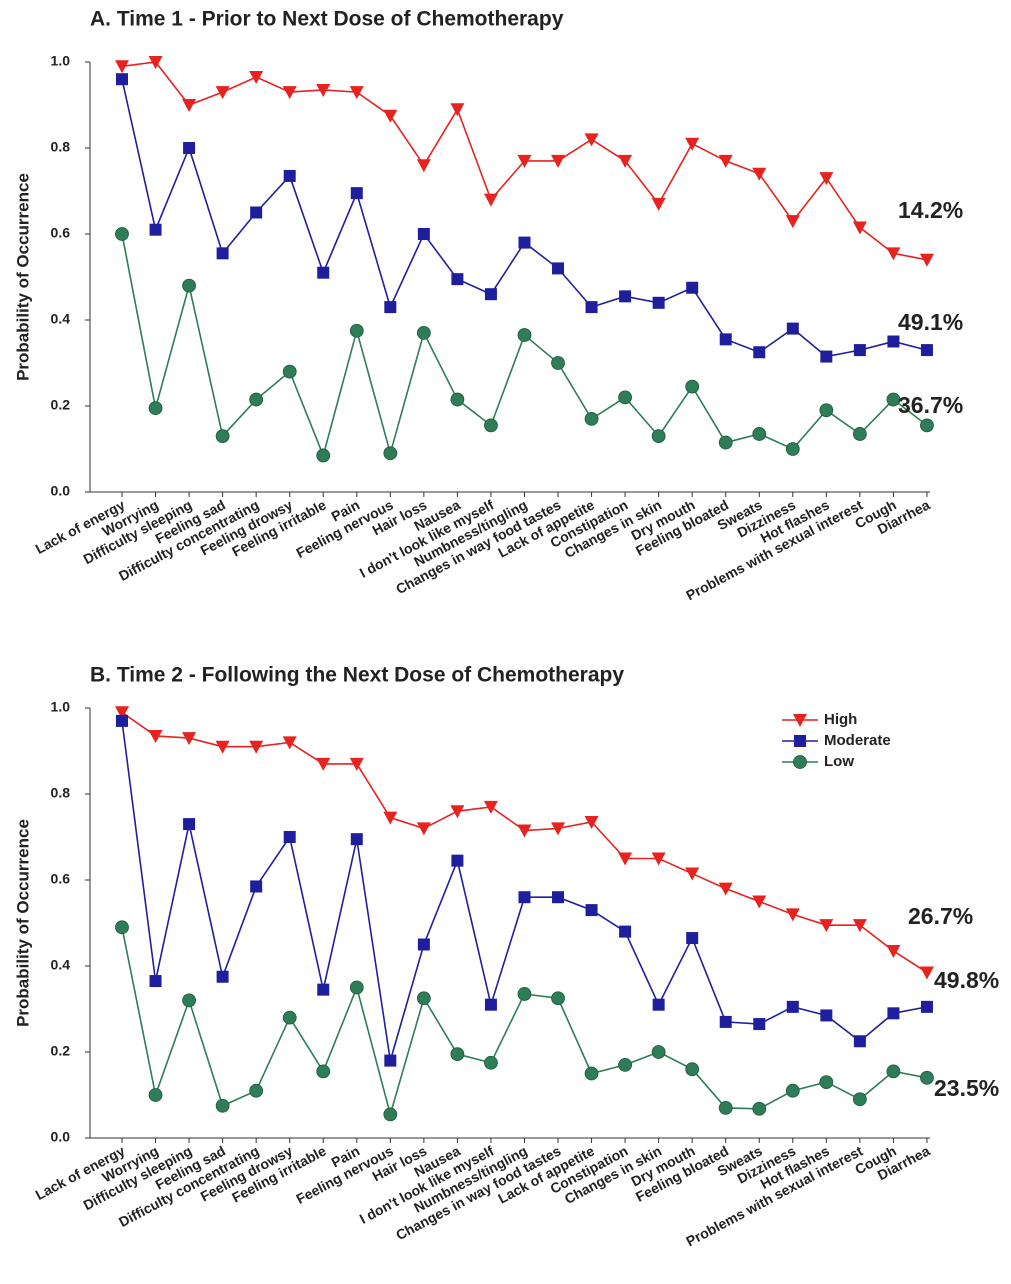 Image resolution: width=1011 pixels, height=1284 pixels. Describe the element at coordinates (61, 319) in the screenshot. I see `y-tick-label: 0.4` at that location.